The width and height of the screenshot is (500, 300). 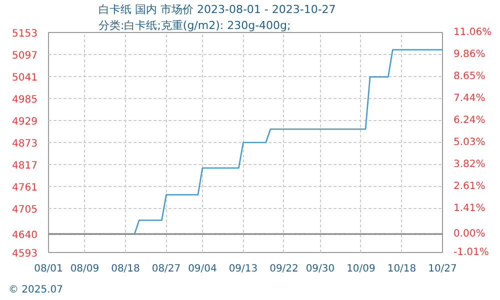 What do you see at coordinates (470, 186) in the screenshot?
I see `y2-tick-label: 2.61%` at bounding box center [470, 186].